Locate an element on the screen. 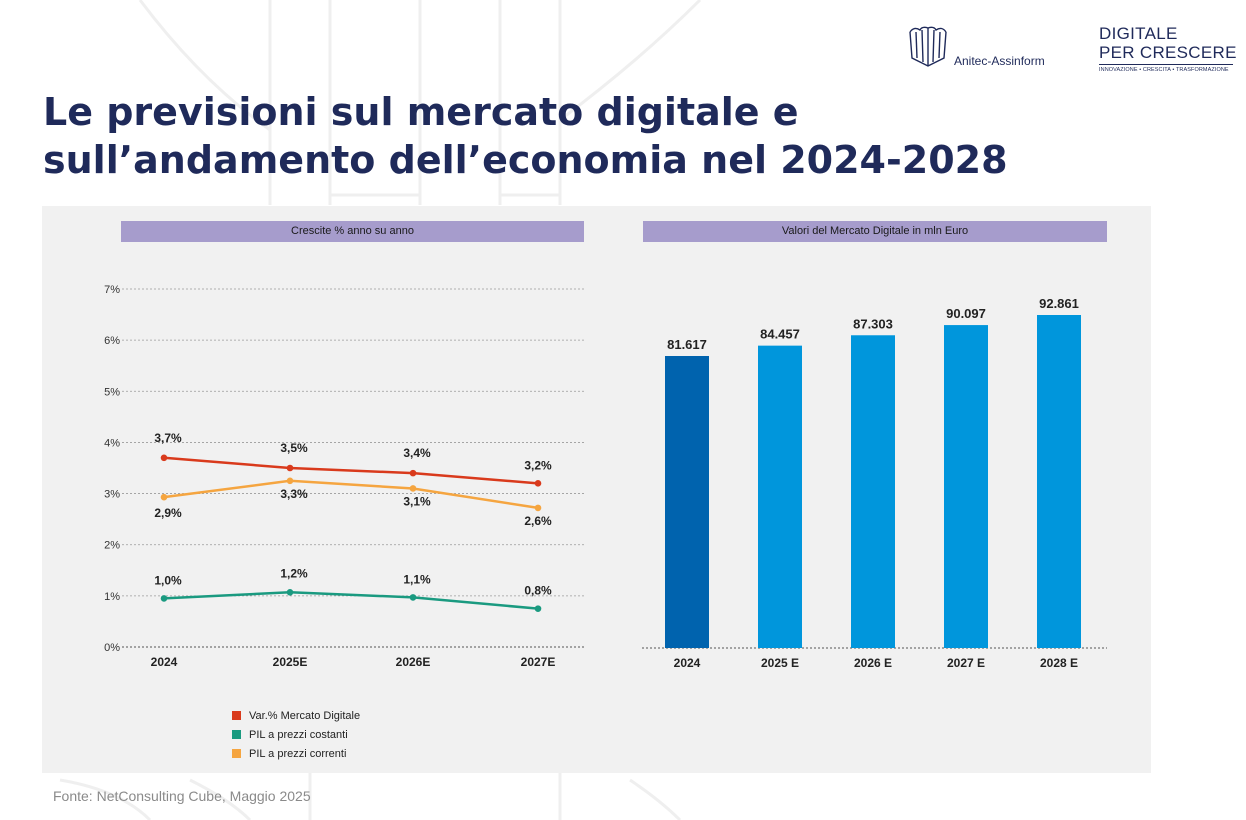 The image size is (1246, 820). anitec-assinform-logo: Anitec-Assinform is located at coordinates (986, 49).